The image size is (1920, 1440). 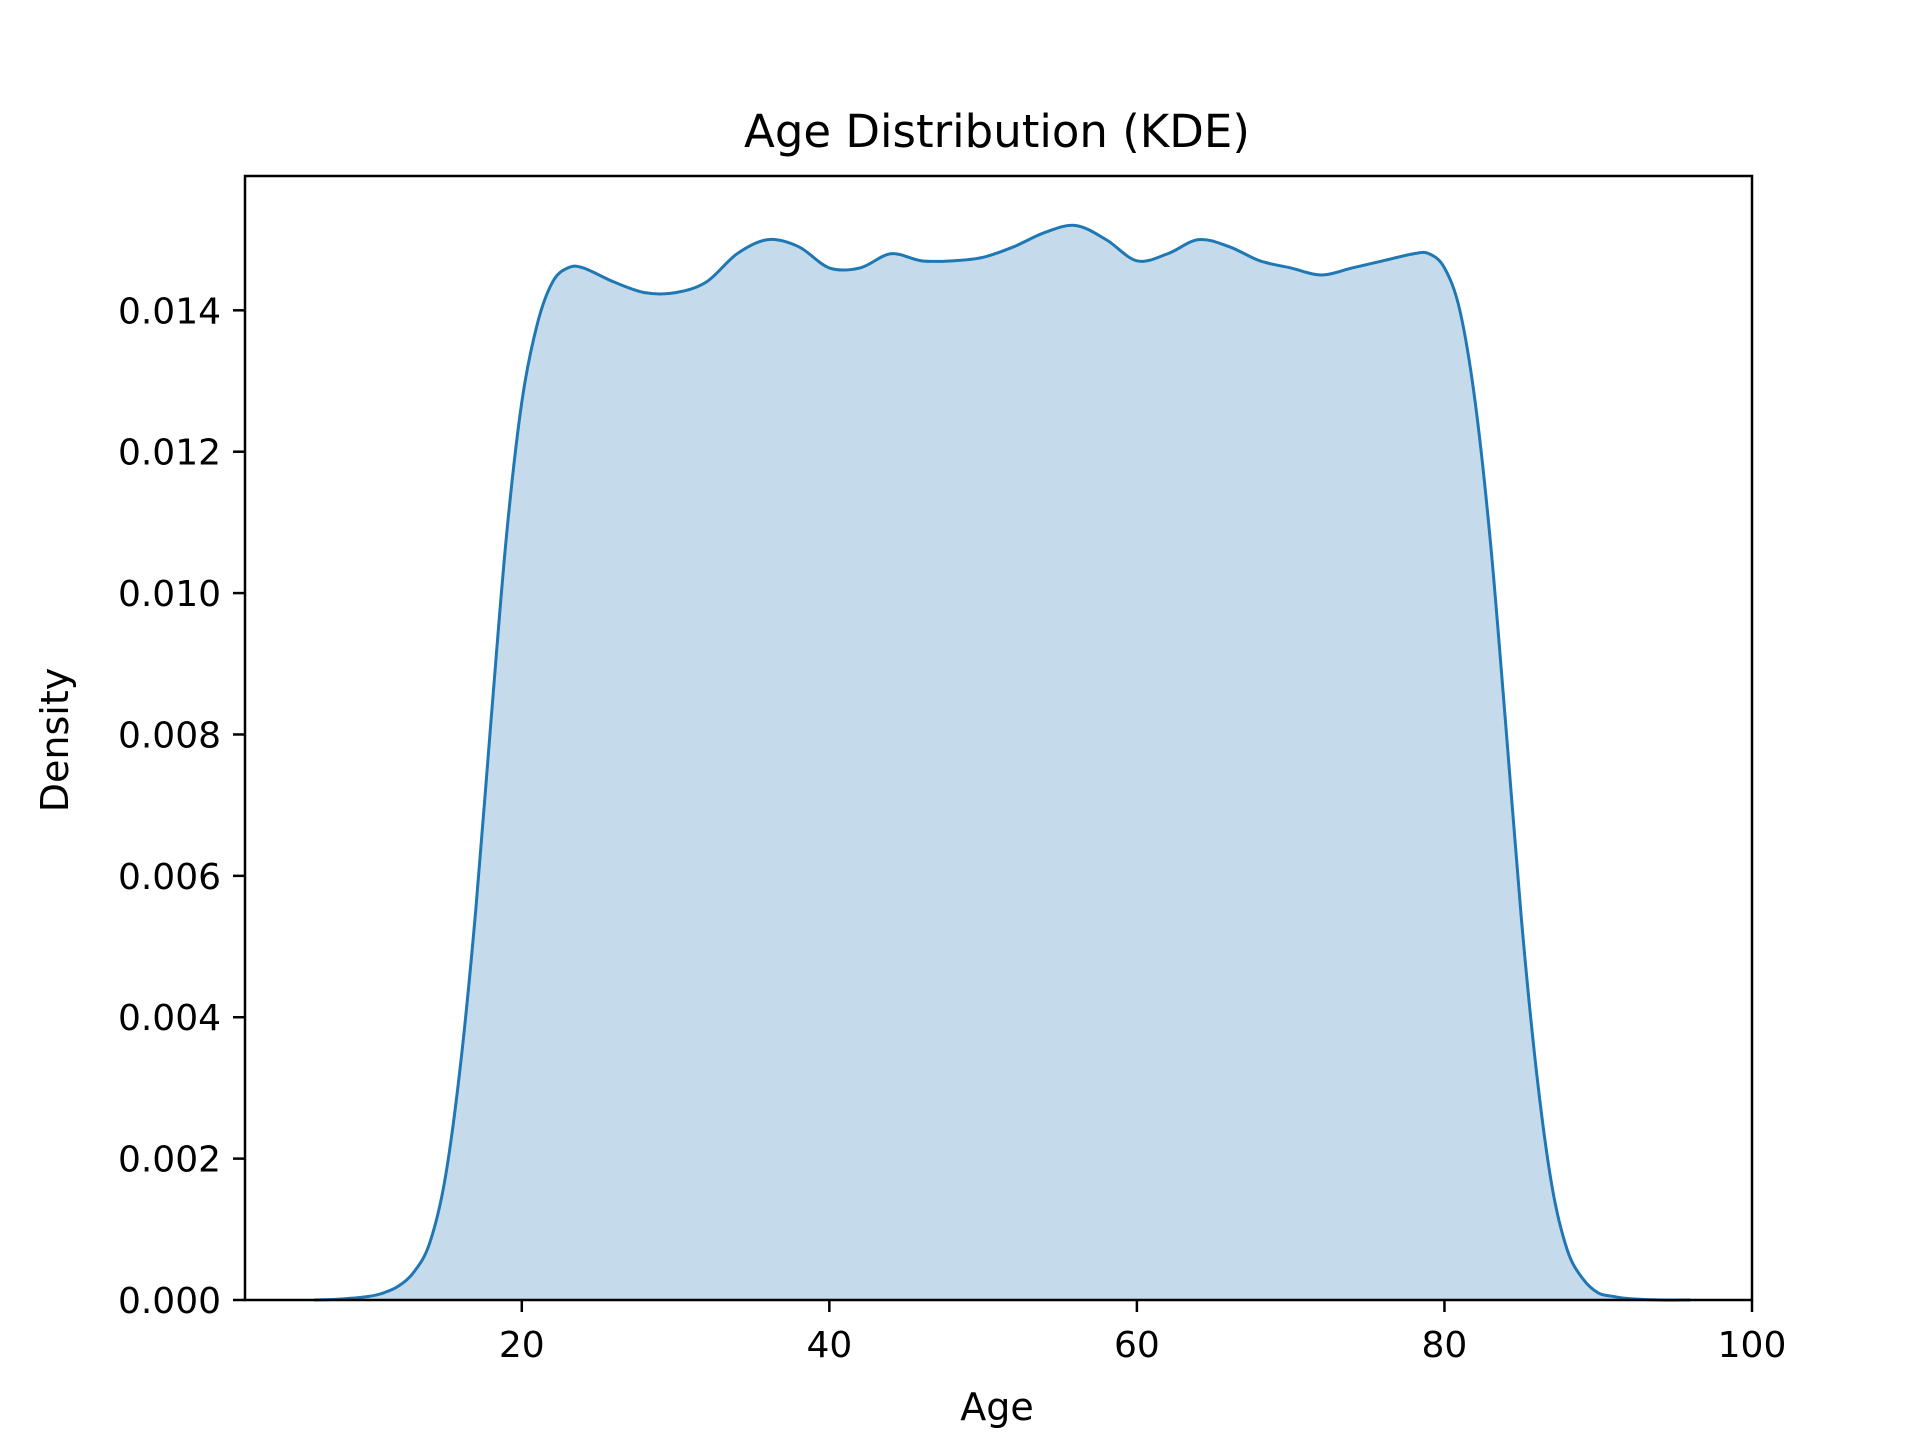 What do you see at coordinates (55, 740) in the screenshot?
I see `y-axis-label: Density` at bounding box center [55, 740].